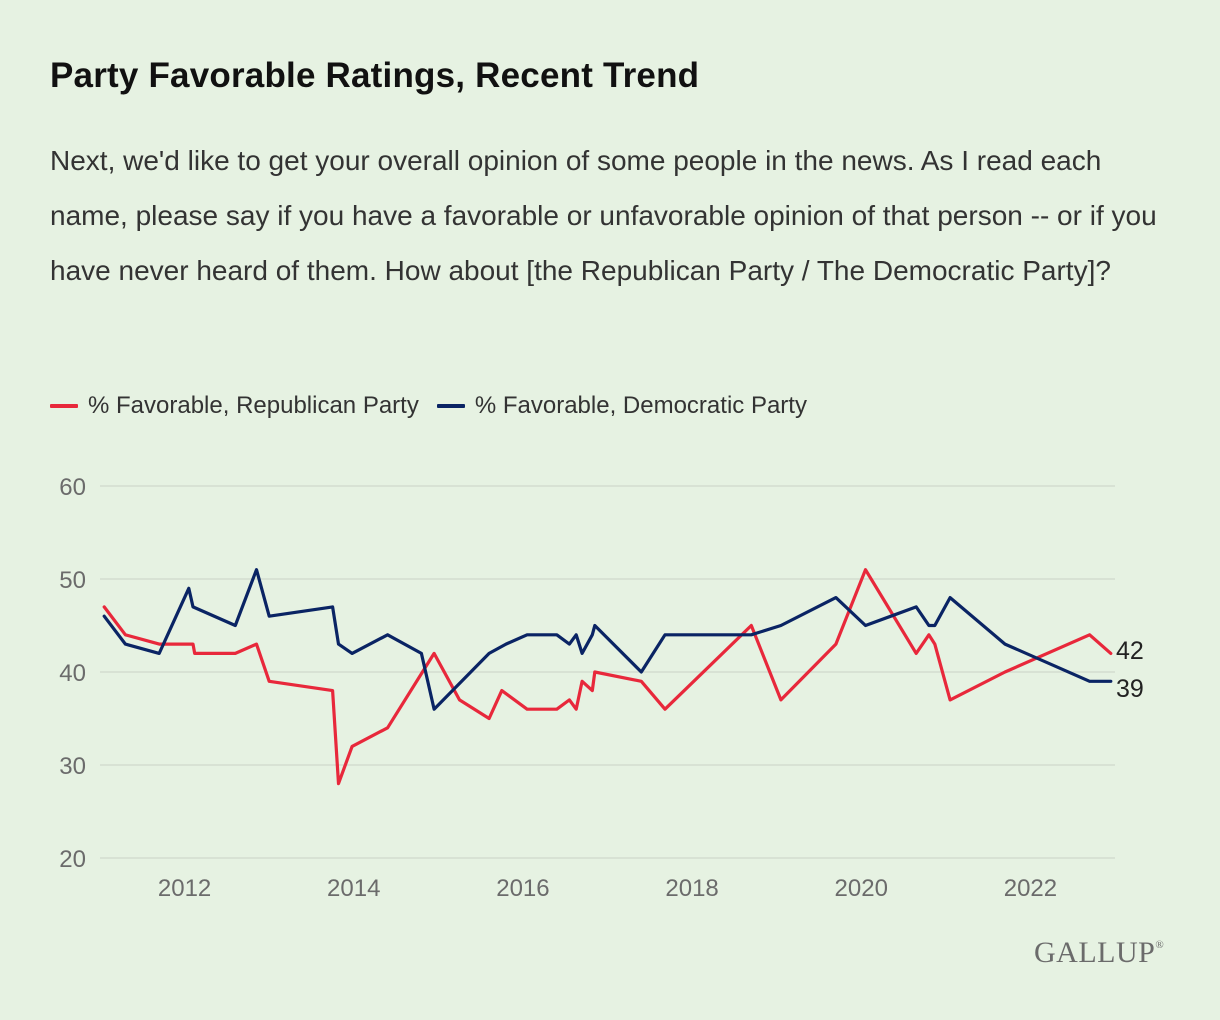 This screenshot has height=1020, width=1220. I want to click on x-tick-label-2016: 2016, so click(522, 888).